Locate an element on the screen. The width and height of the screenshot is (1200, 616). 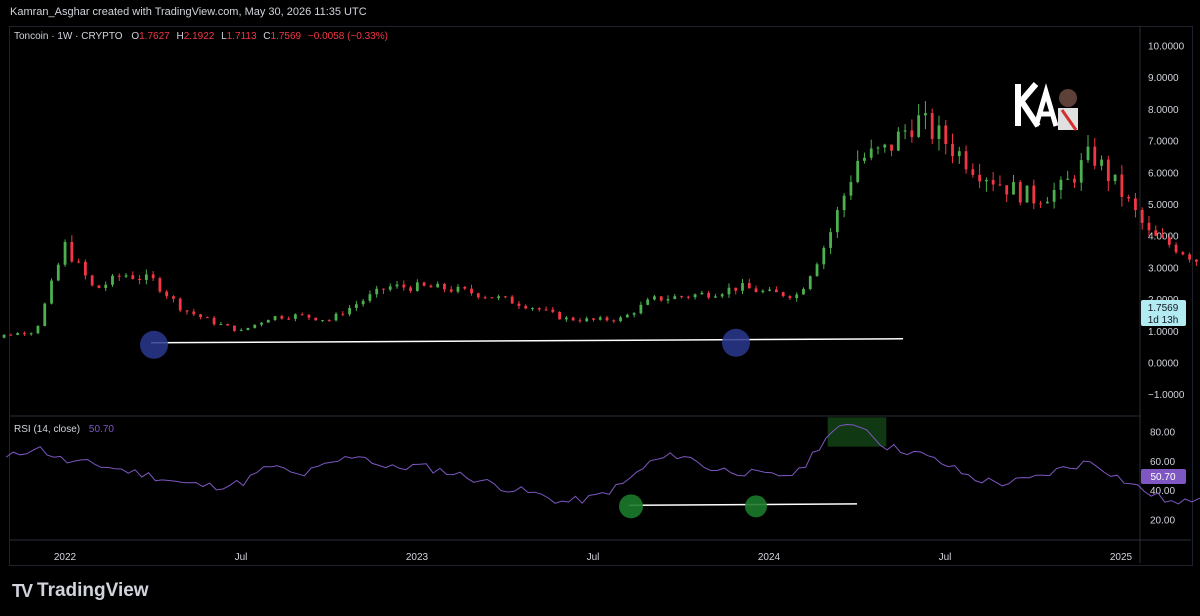
legend-c-value: 1.7569 is located at coordinates (286, 36).